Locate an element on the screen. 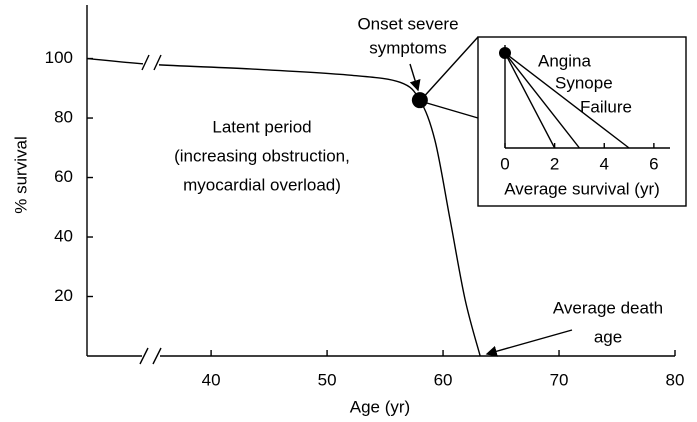 The height and width of the screenshot is (422, 697). y-tick-label: 60 is located at coordinates (63, 176).